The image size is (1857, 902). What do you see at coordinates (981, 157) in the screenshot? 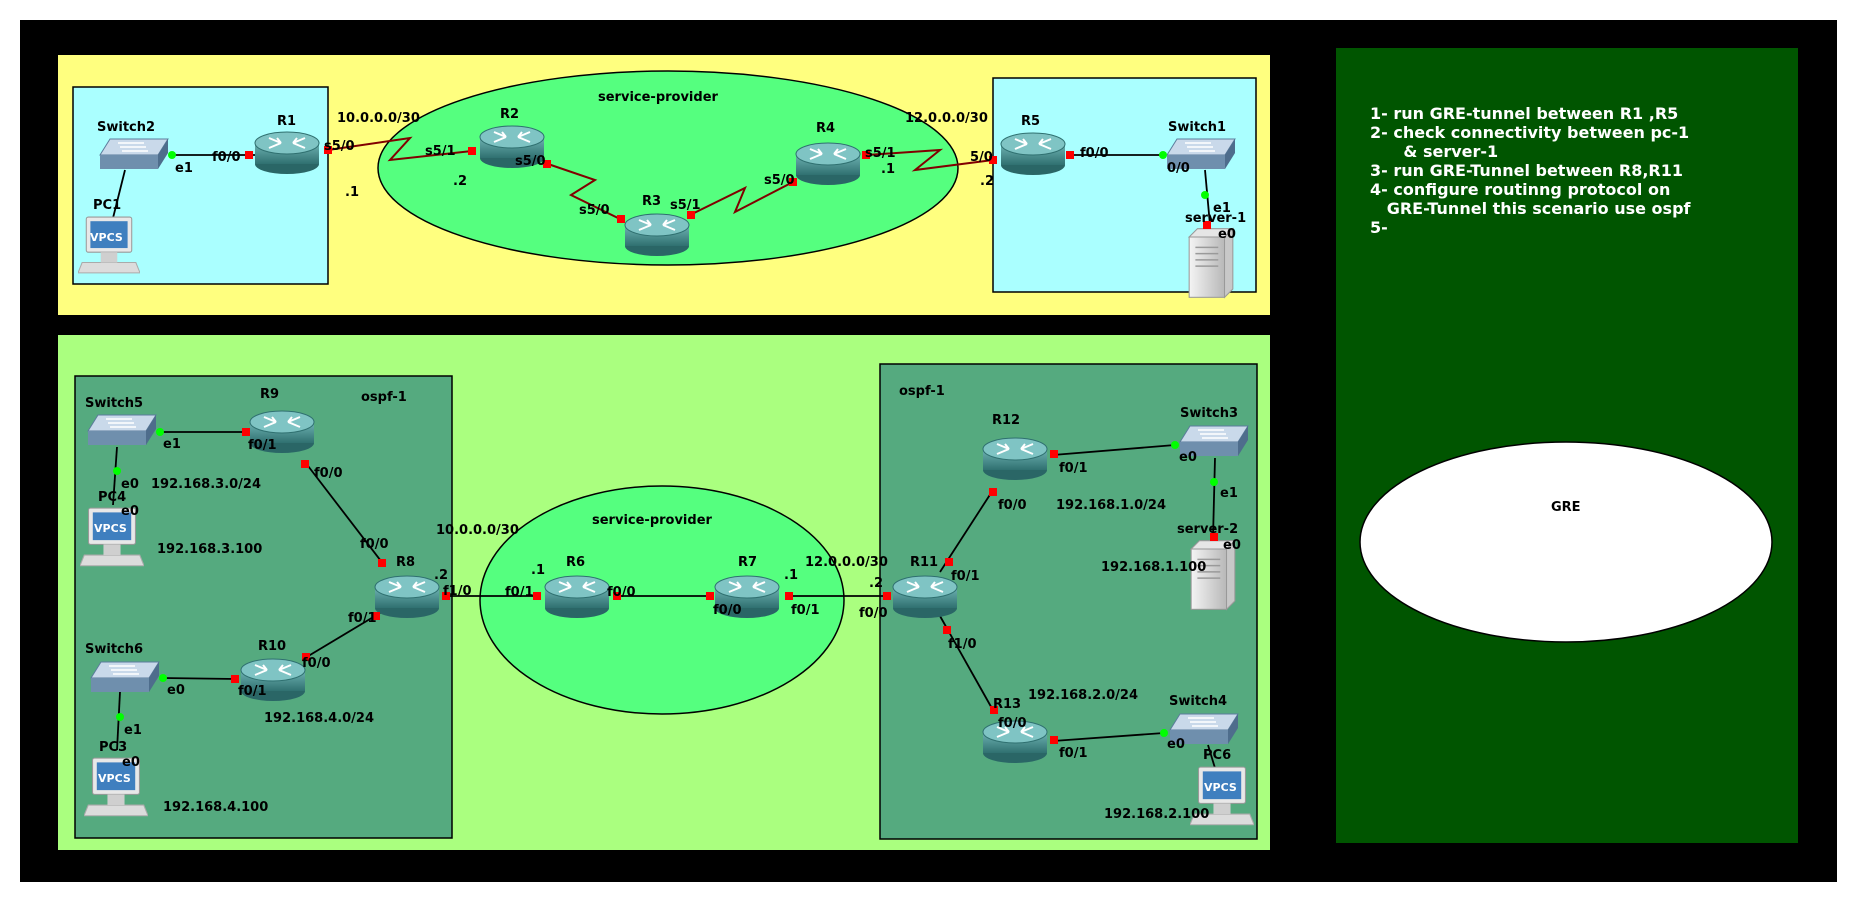
I see `port-label: 5/0` at bounding box center [981, 157].